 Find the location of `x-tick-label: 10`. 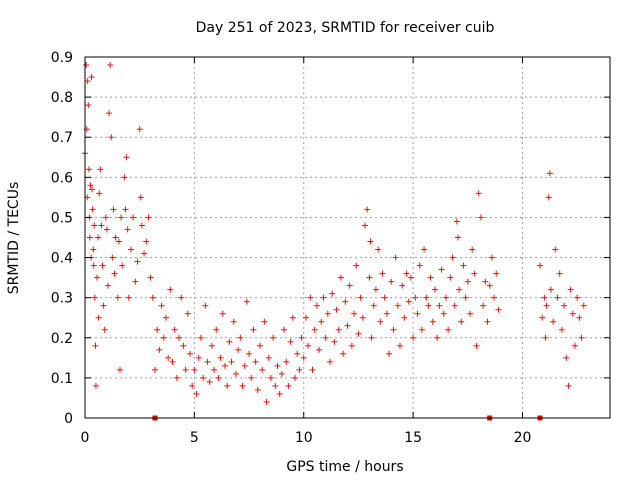

x-tick-label: 10 is located at coordinates (304, 438).